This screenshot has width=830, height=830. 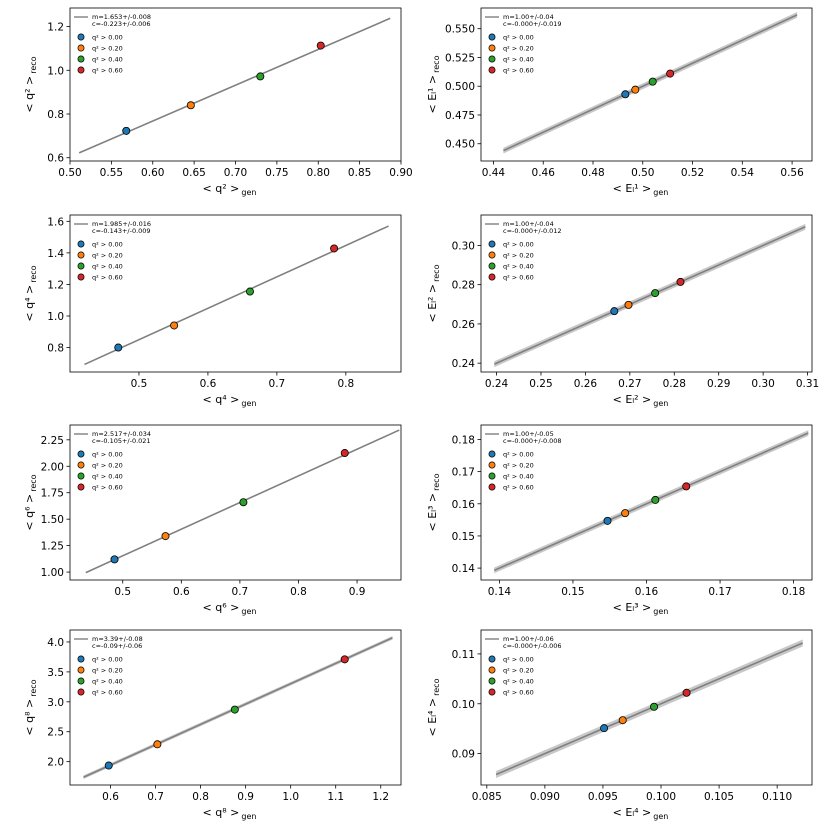 What do you see at coordinates (719, 592) in the screenshot?
I see `x-tick-label: 0.17` at bounding box center [719, 592].